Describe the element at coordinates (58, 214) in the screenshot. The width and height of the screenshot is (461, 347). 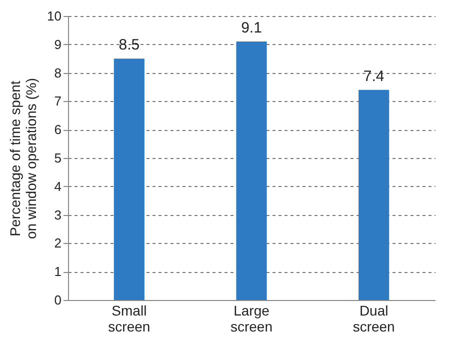
I see `y-tick-label: 3` at that location.